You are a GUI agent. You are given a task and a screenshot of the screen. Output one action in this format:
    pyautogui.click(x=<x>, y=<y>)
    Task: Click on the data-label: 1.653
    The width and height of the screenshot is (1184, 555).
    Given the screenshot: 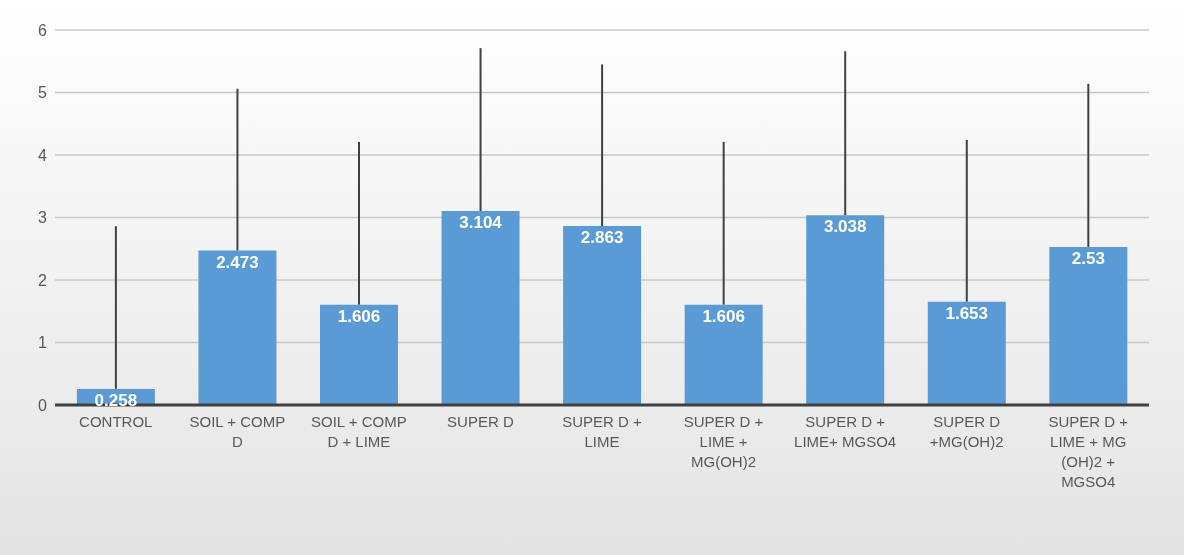 What is the action you would take?
    pyautogui.click(x=967, y=313)
    